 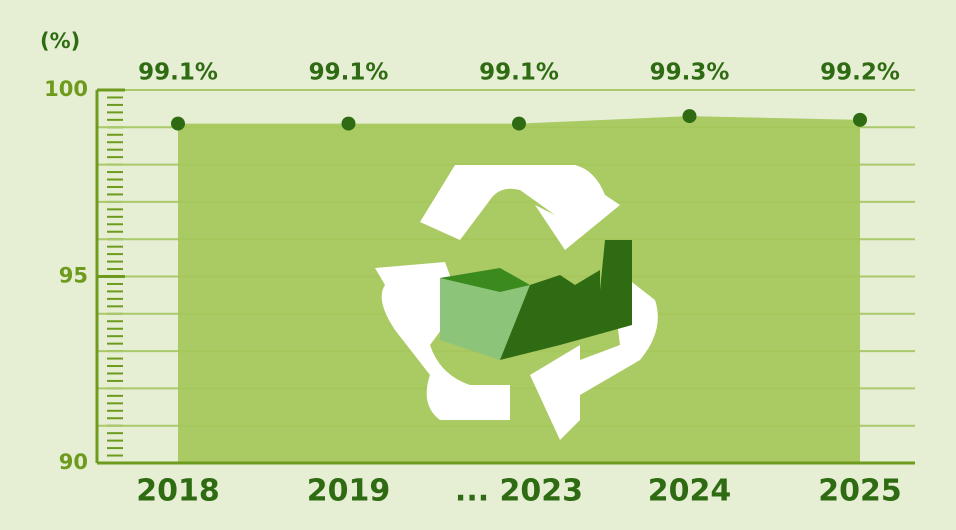 I want to click on factory-wall, so click(x=566, y=300).